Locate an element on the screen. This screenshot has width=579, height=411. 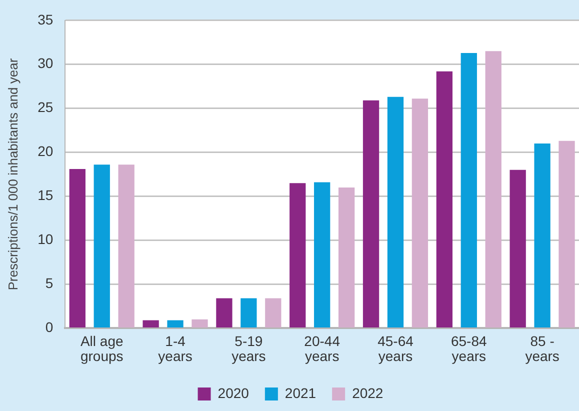
x-tick-label: 1-4 years is located at coordinates (175, 348).